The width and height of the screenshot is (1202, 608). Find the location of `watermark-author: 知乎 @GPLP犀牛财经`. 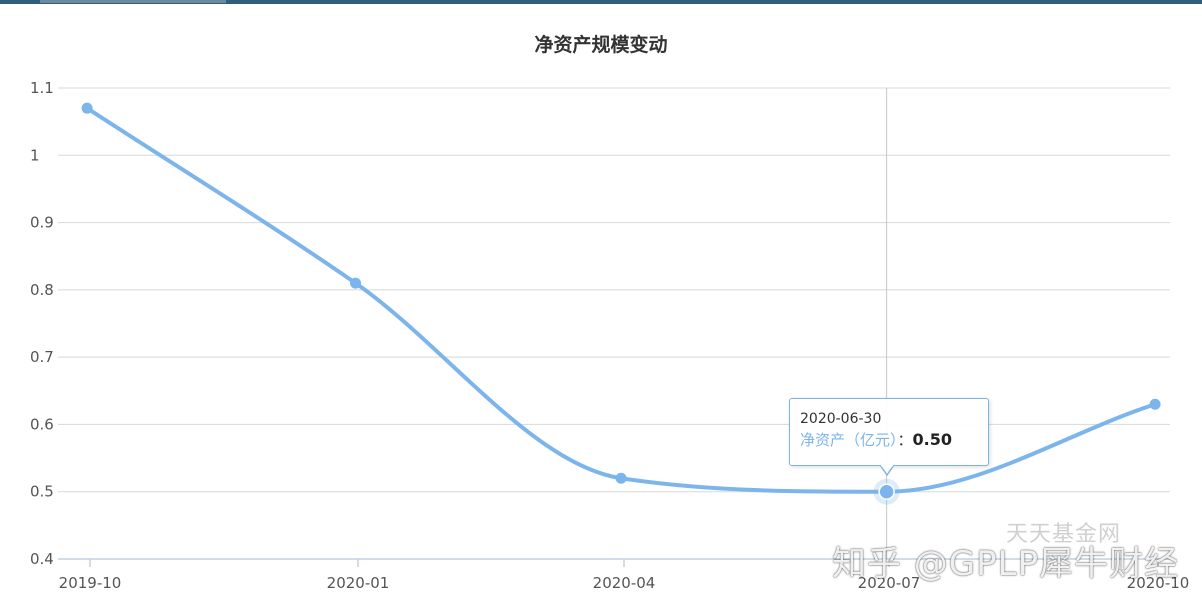

watermark-author: 知乎 @GPLP犀牛财经 is located at coordinates (1006, 564).